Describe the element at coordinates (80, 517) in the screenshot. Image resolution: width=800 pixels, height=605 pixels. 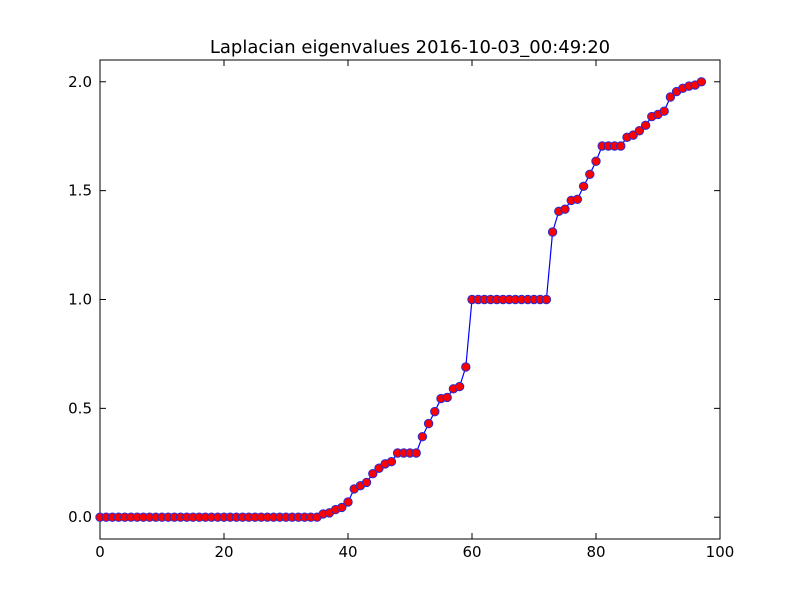
I see `y-tick-label: 0.0` at that location.